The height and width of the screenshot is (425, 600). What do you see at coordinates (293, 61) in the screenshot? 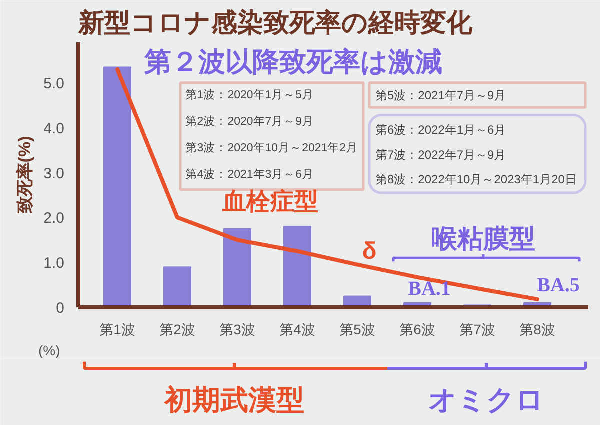
I see `chart-subtitle: 第２波以降致死率は激減` at bounding box center [293, 61].